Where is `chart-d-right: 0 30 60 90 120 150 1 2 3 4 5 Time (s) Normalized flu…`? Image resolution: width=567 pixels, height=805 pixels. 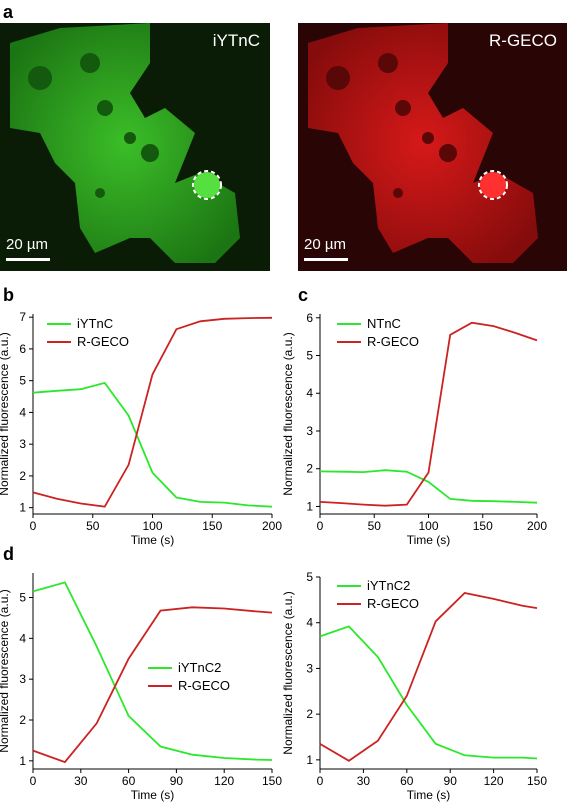
chart-d-right: 0 30 60 90 120 150 1 2 3 4 5 Time (s) Normalized flu… is located at coordinates (414, 686).